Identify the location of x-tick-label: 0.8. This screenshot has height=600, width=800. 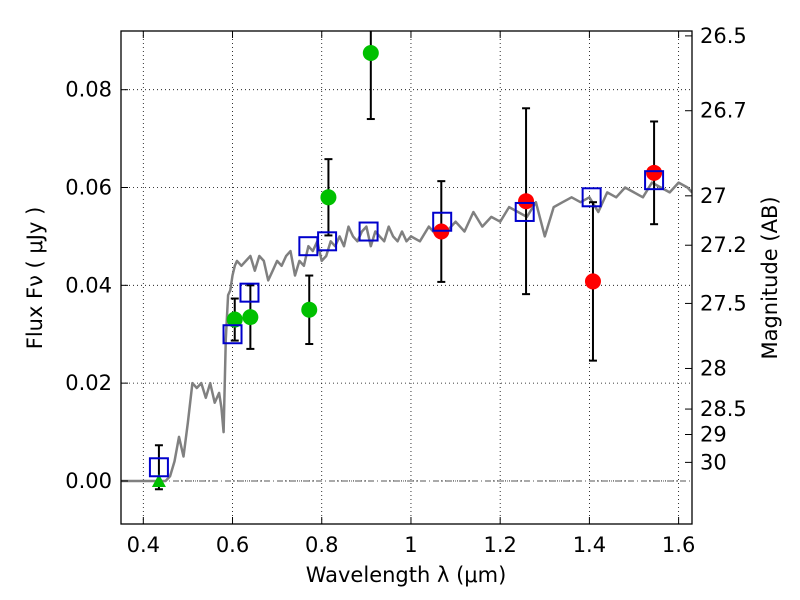
(321, 545).